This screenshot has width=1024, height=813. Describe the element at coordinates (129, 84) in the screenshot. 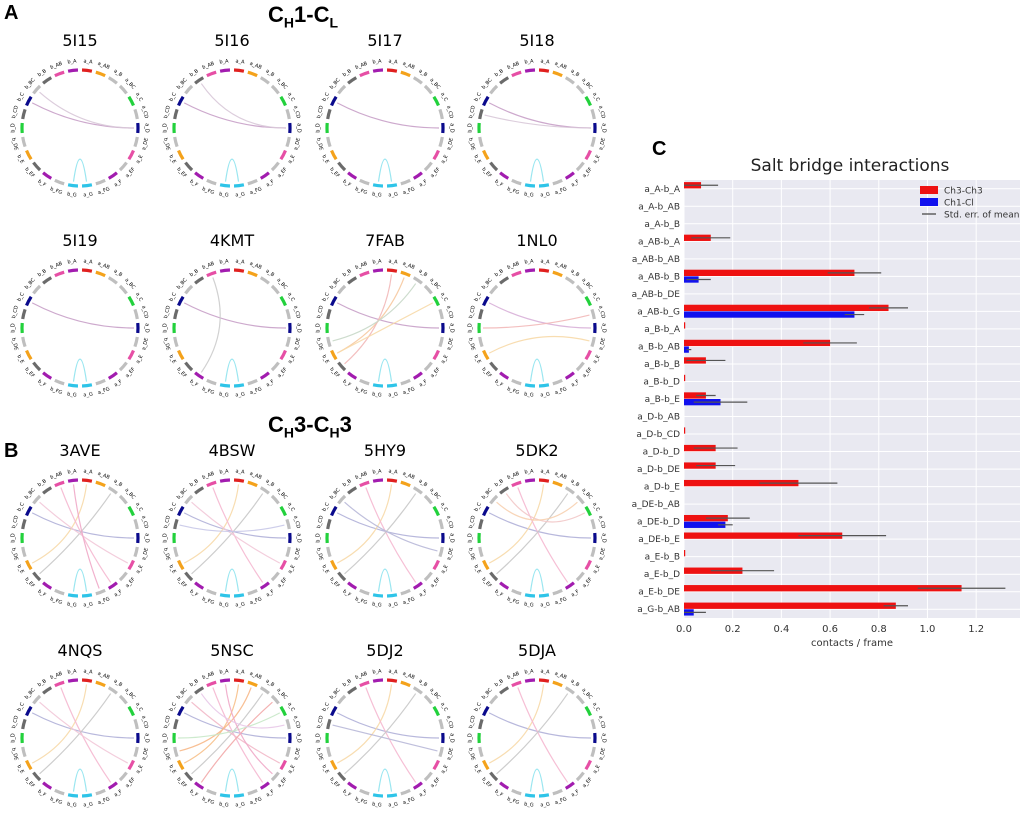

I see `segment-label: a_BC` at that location.